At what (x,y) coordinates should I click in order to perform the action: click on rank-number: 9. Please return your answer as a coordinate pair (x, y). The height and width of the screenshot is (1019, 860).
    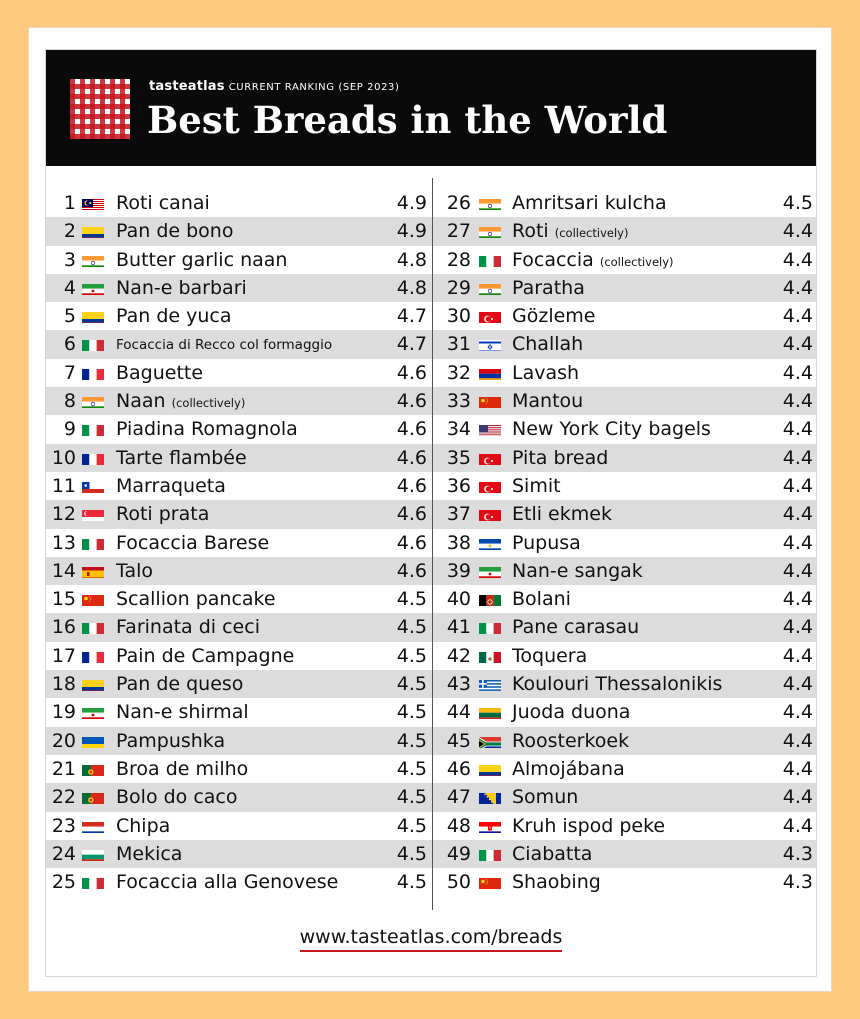
    Looking at the image, I should click on (69, 429).